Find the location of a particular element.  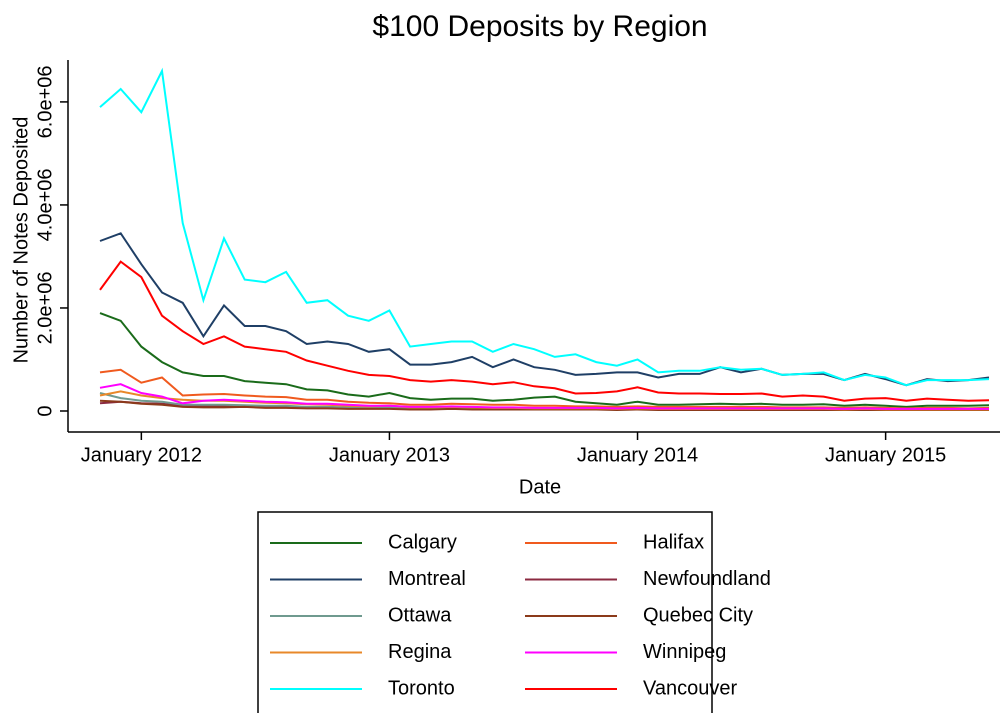

legend-label: Newfoundland is located at coordinates (707, 579).